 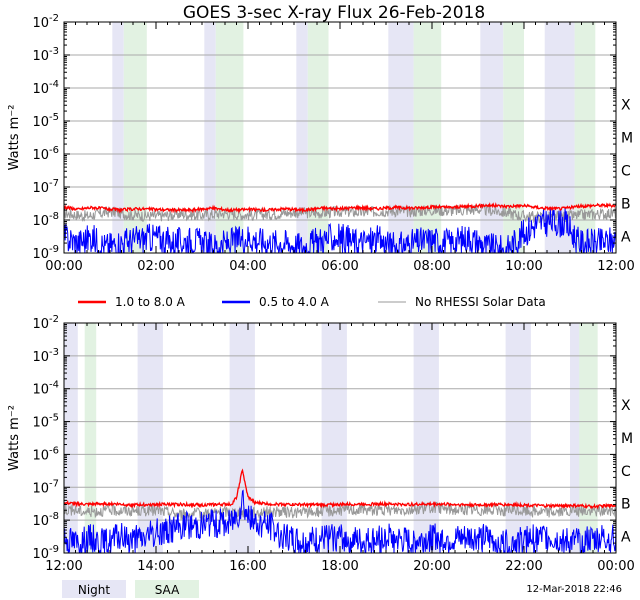 I want to click on shading-legend: Night SAA, so click(x=130, y=589).